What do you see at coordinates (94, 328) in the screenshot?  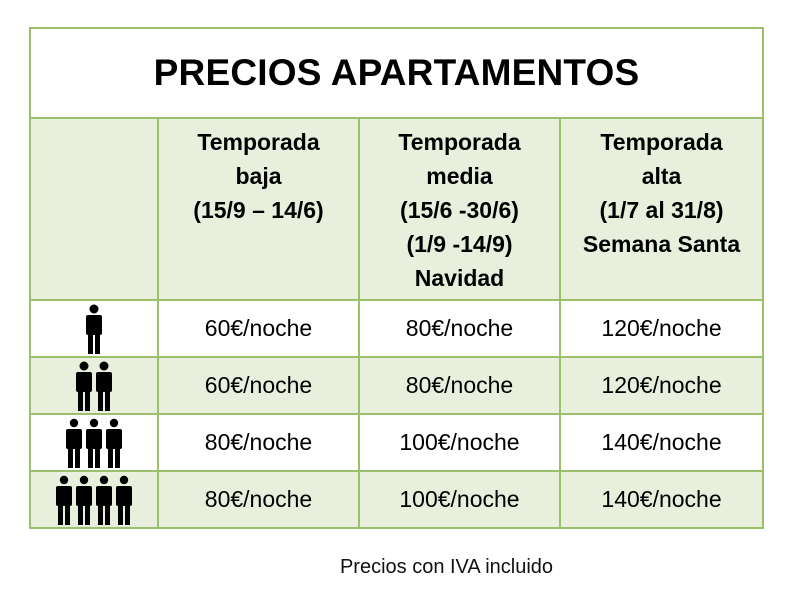 I see `one-person-icon` at bounding box center [94, 328].